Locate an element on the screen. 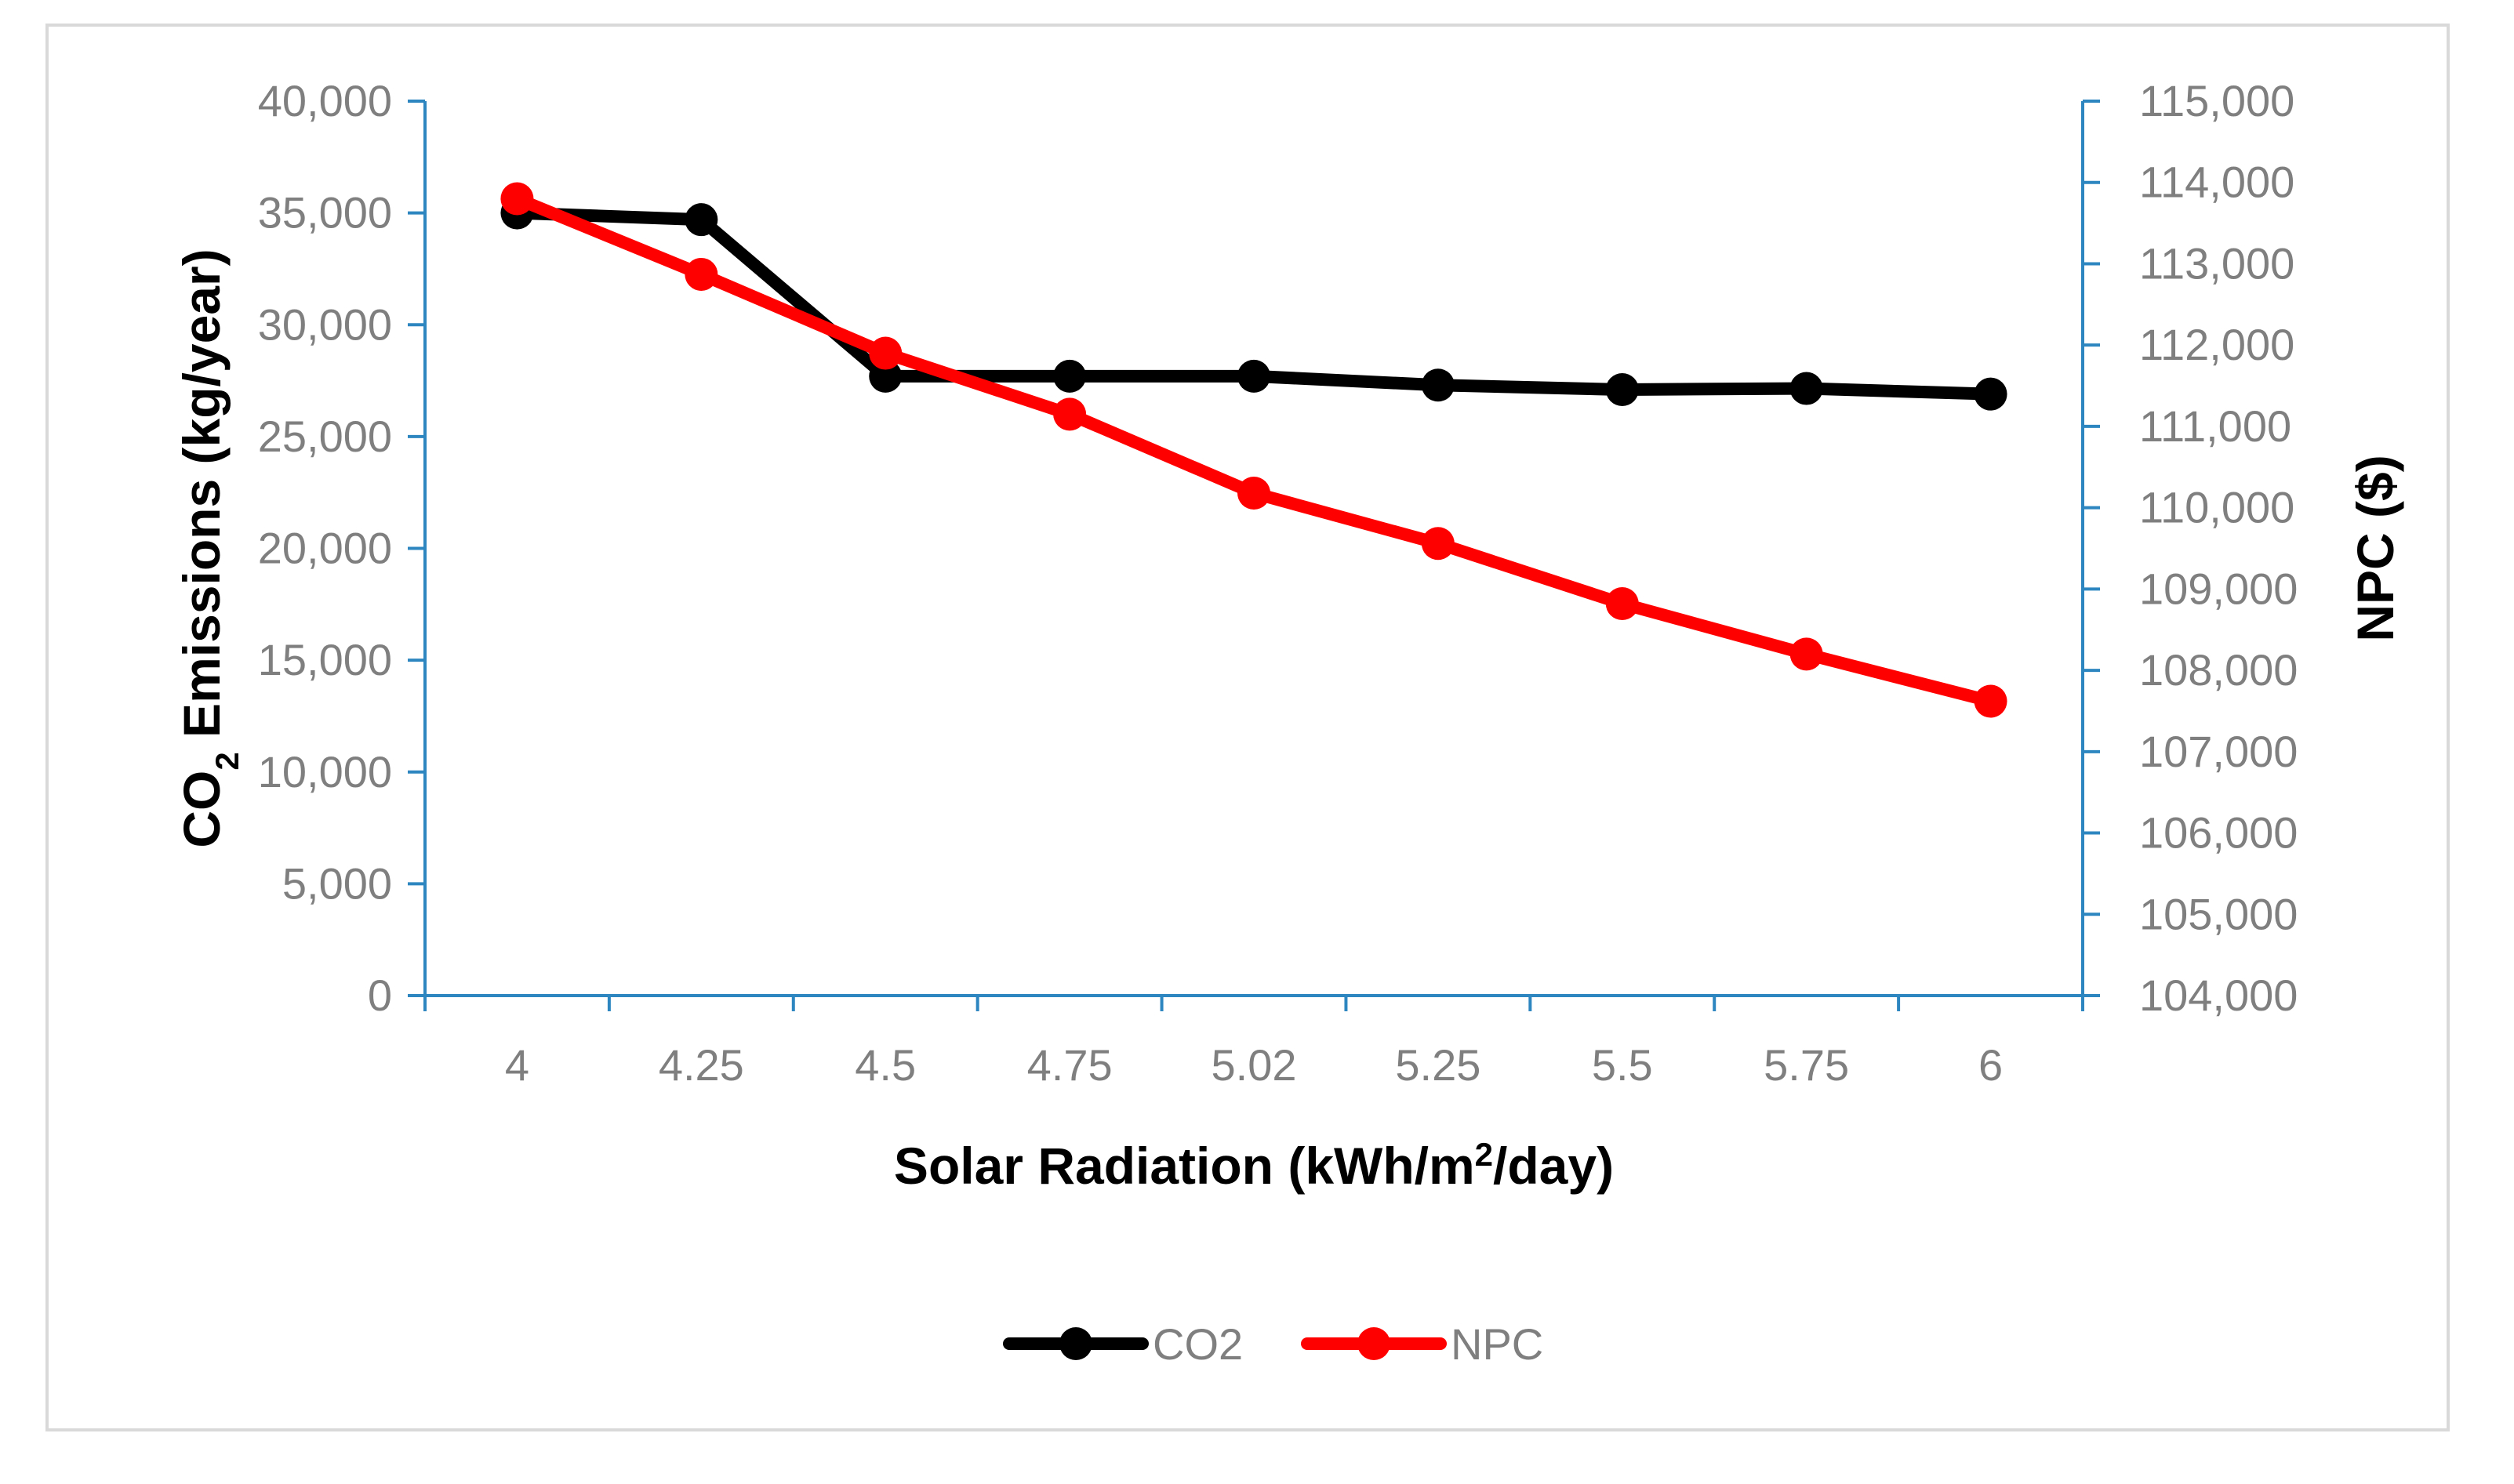 The width and height of the screenshot is (2514, 1484). y-left-tick-label: 35,000 is located at coordinates (325, 213).